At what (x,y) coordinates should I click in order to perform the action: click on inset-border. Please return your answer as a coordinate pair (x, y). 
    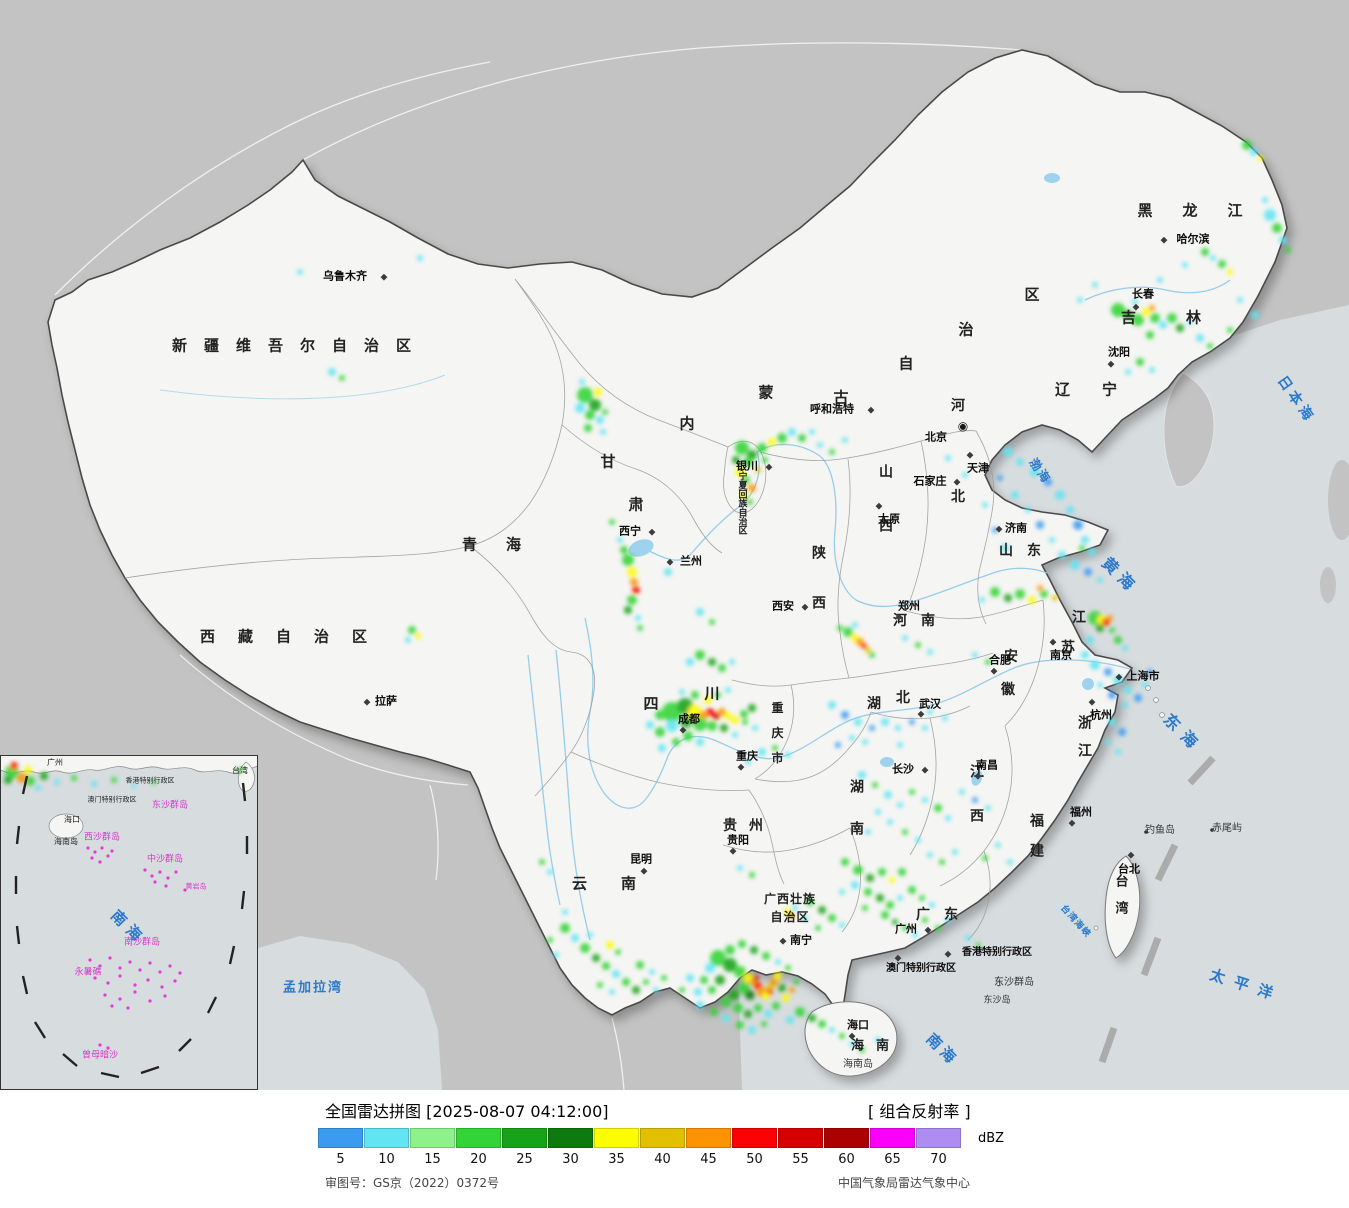
    Looking at the image, I should click on (129, 922).